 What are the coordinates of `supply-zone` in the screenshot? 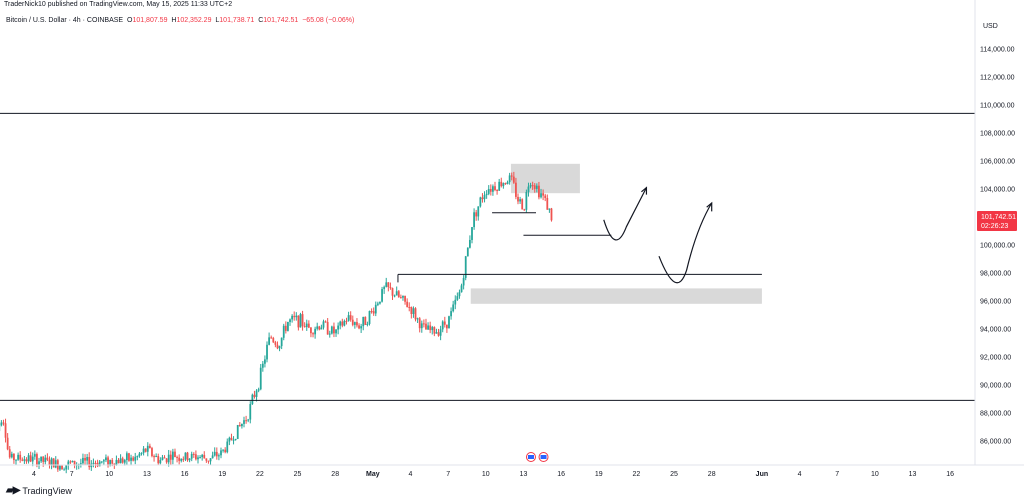 It's located at (545, 178).